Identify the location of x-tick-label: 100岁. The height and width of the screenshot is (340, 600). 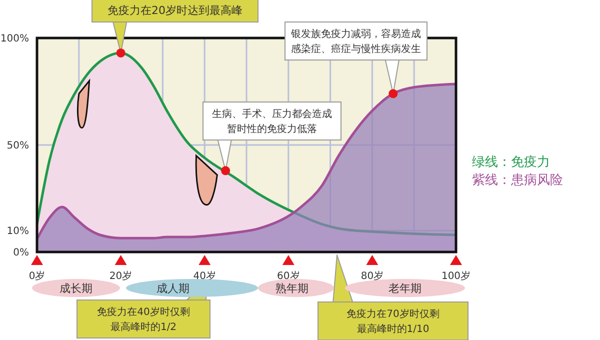
(456, 276).